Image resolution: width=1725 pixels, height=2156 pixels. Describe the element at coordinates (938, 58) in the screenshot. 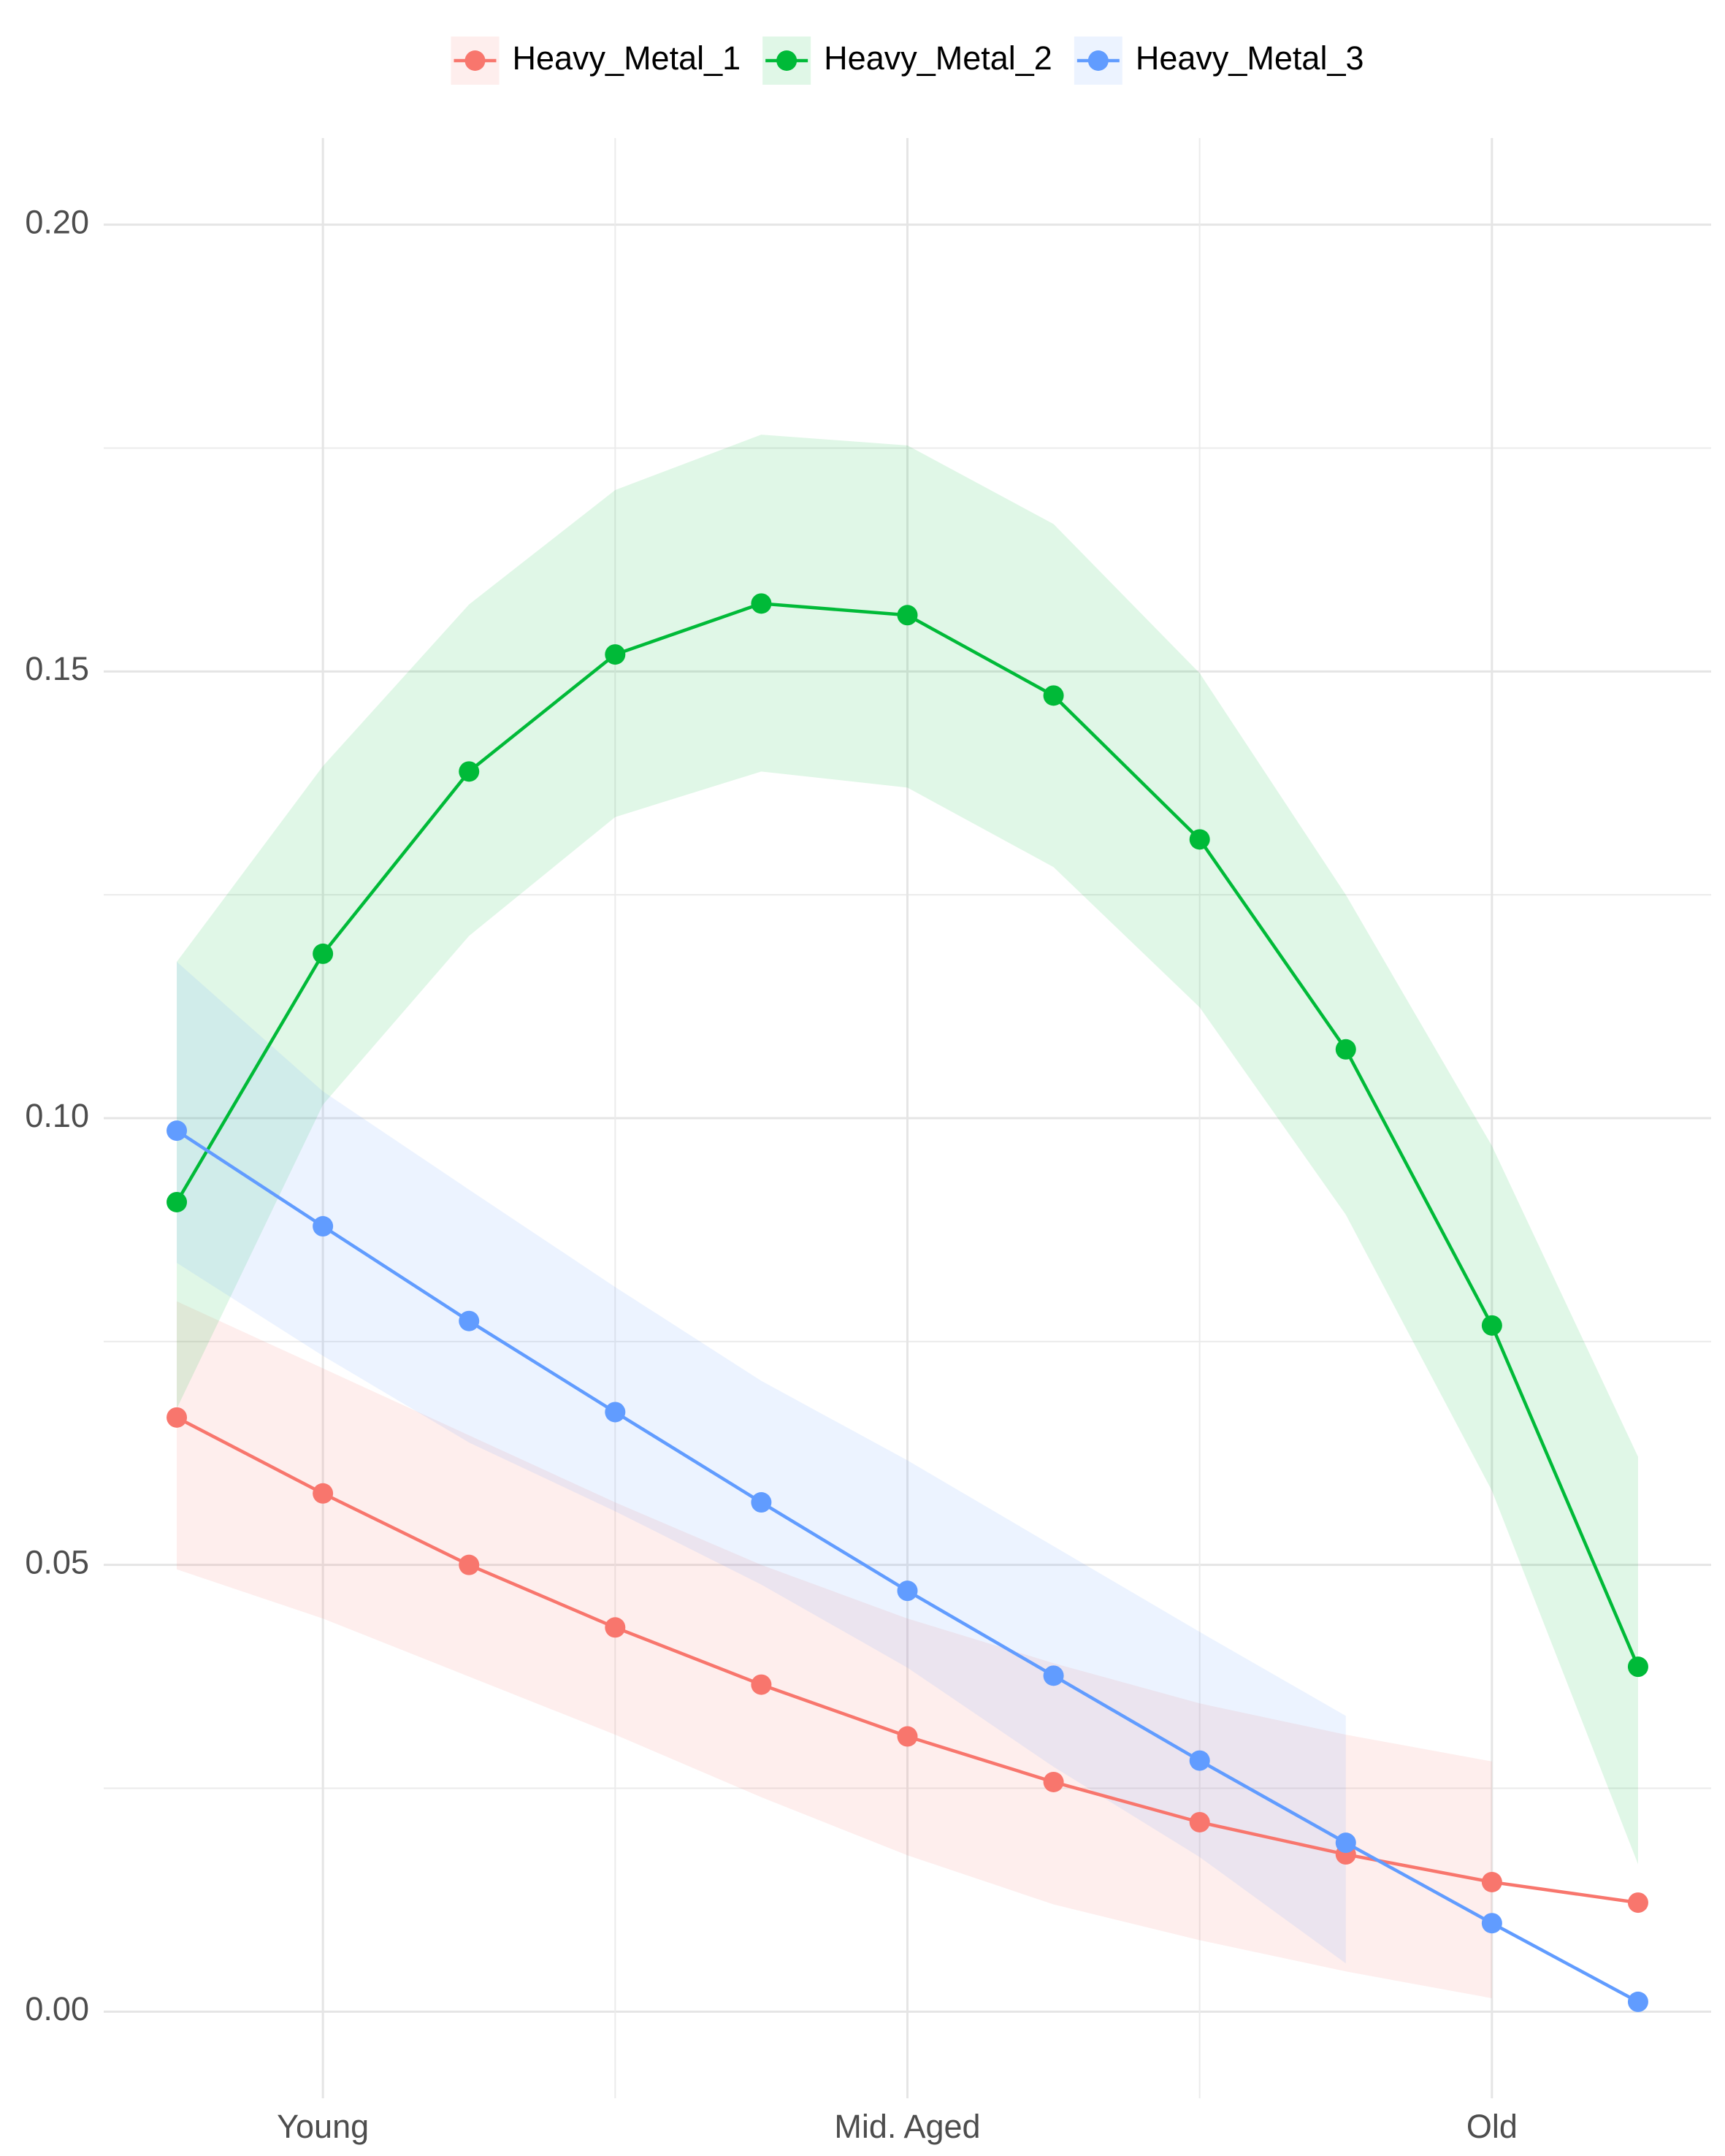

I see `legend-label: Heavy_Metal_2` at that location.